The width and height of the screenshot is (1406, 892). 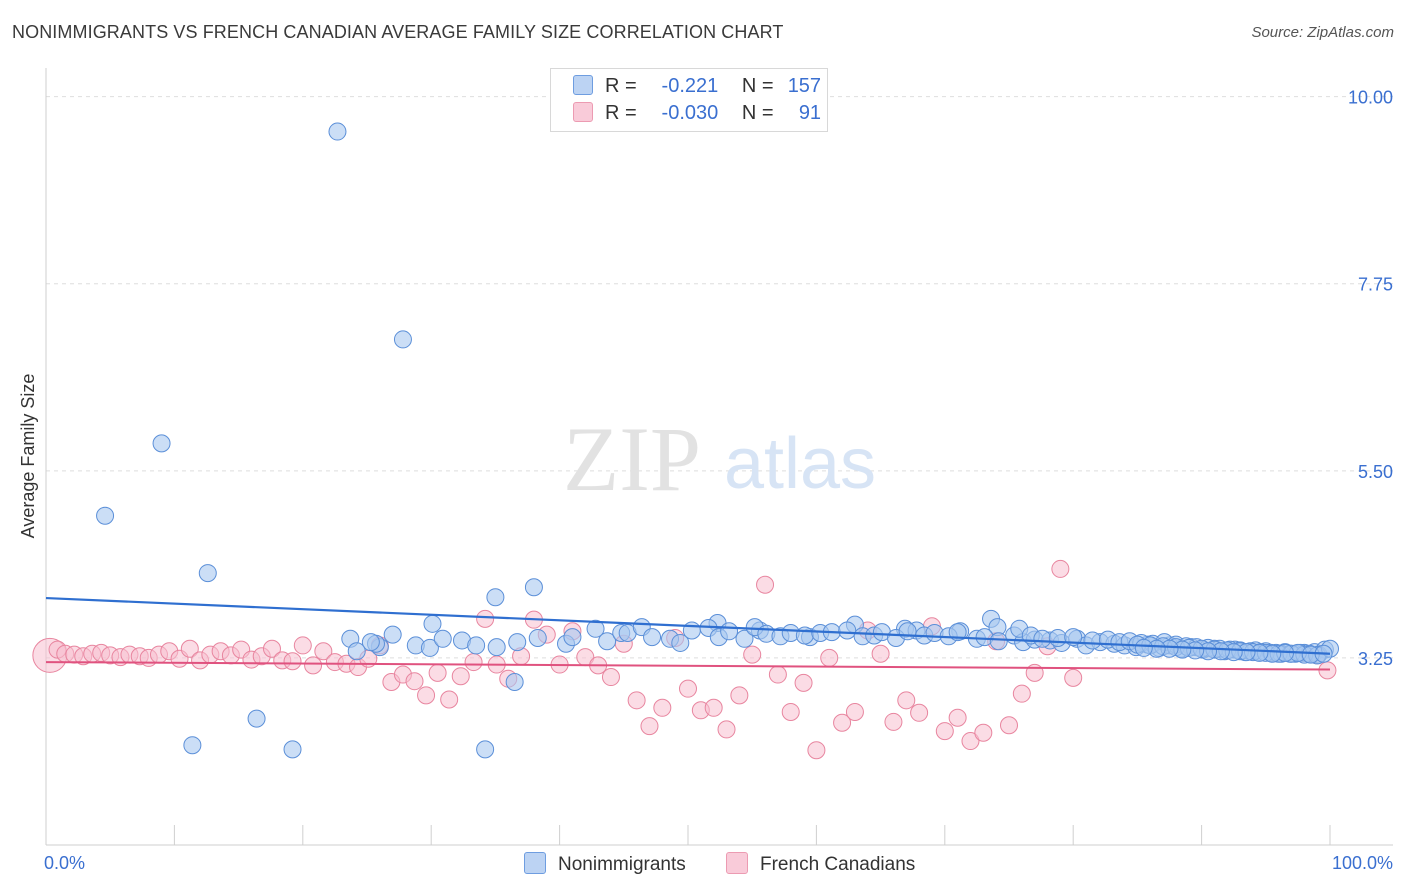 I want to click on stats-legend: R = -0.221 N = 157 R = -0.030 N = 91, so click(x=689, y=100).